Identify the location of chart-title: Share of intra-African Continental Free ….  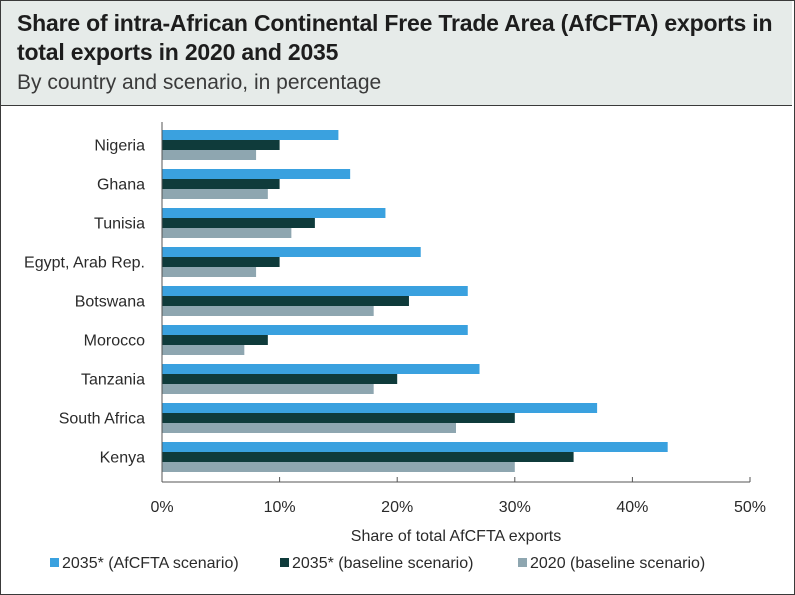
(395, 37).